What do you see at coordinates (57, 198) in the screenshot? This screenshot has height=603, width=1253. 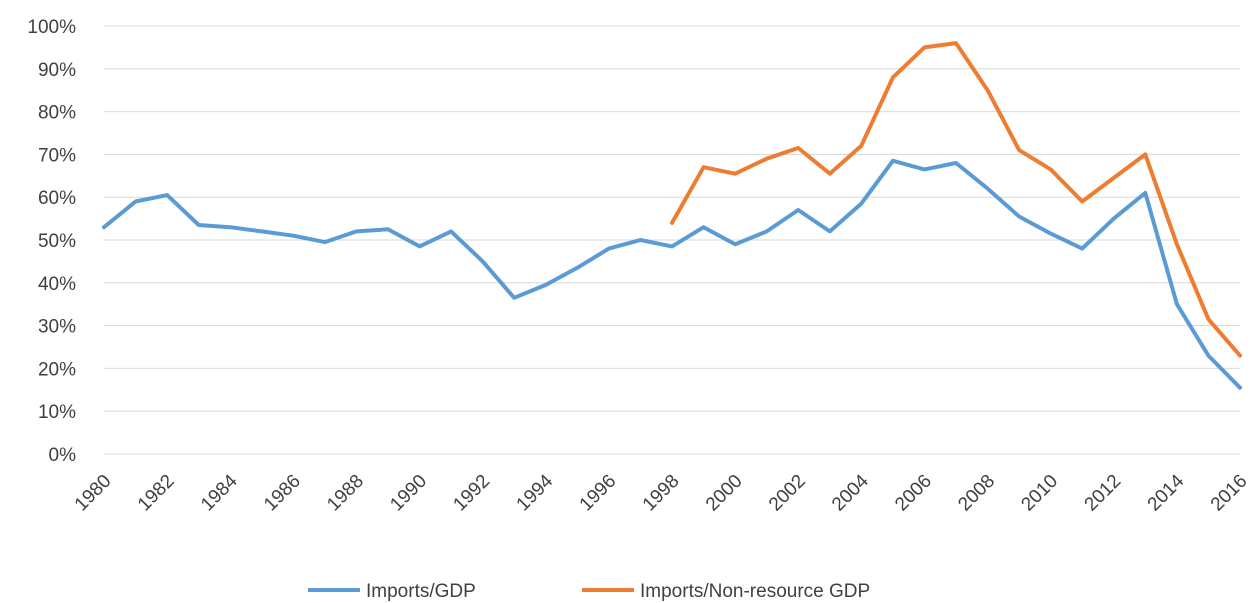 I see `y-tick-label: 60%` at bounding box center [57, 198].